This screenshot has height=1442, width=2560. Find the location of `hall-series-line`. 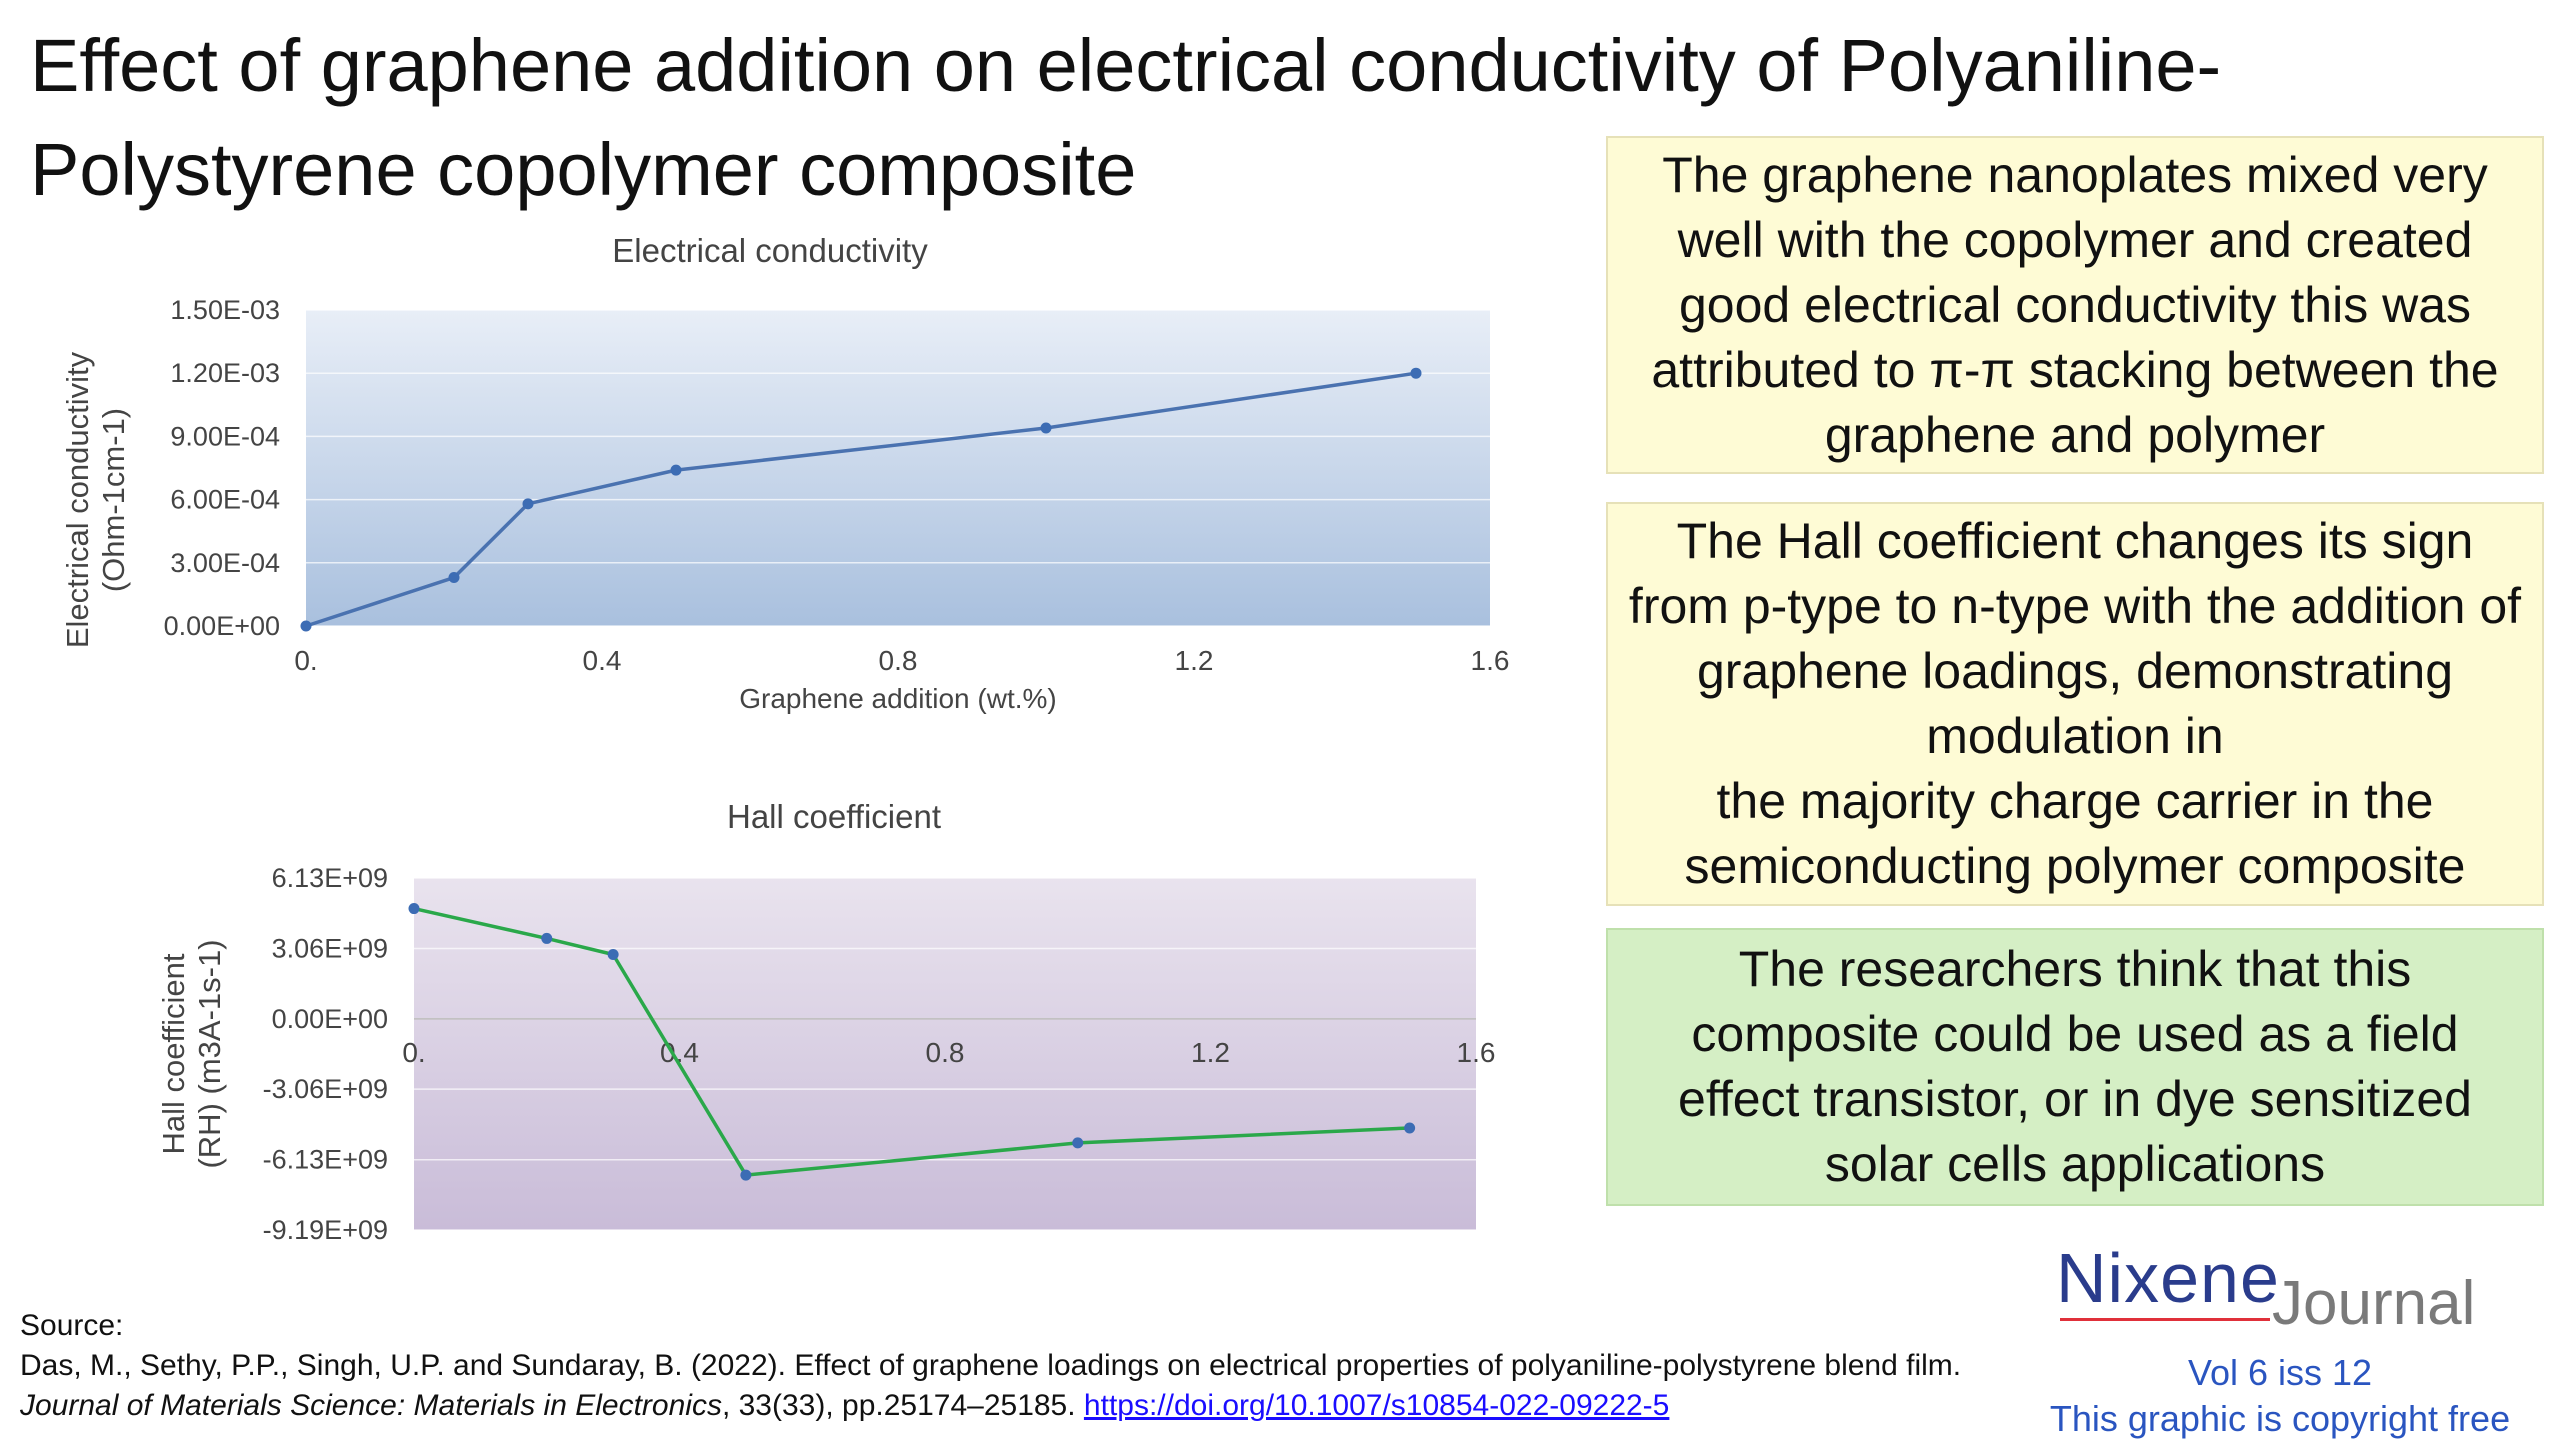

hall-series-line is located at coordinates (911, 1041).